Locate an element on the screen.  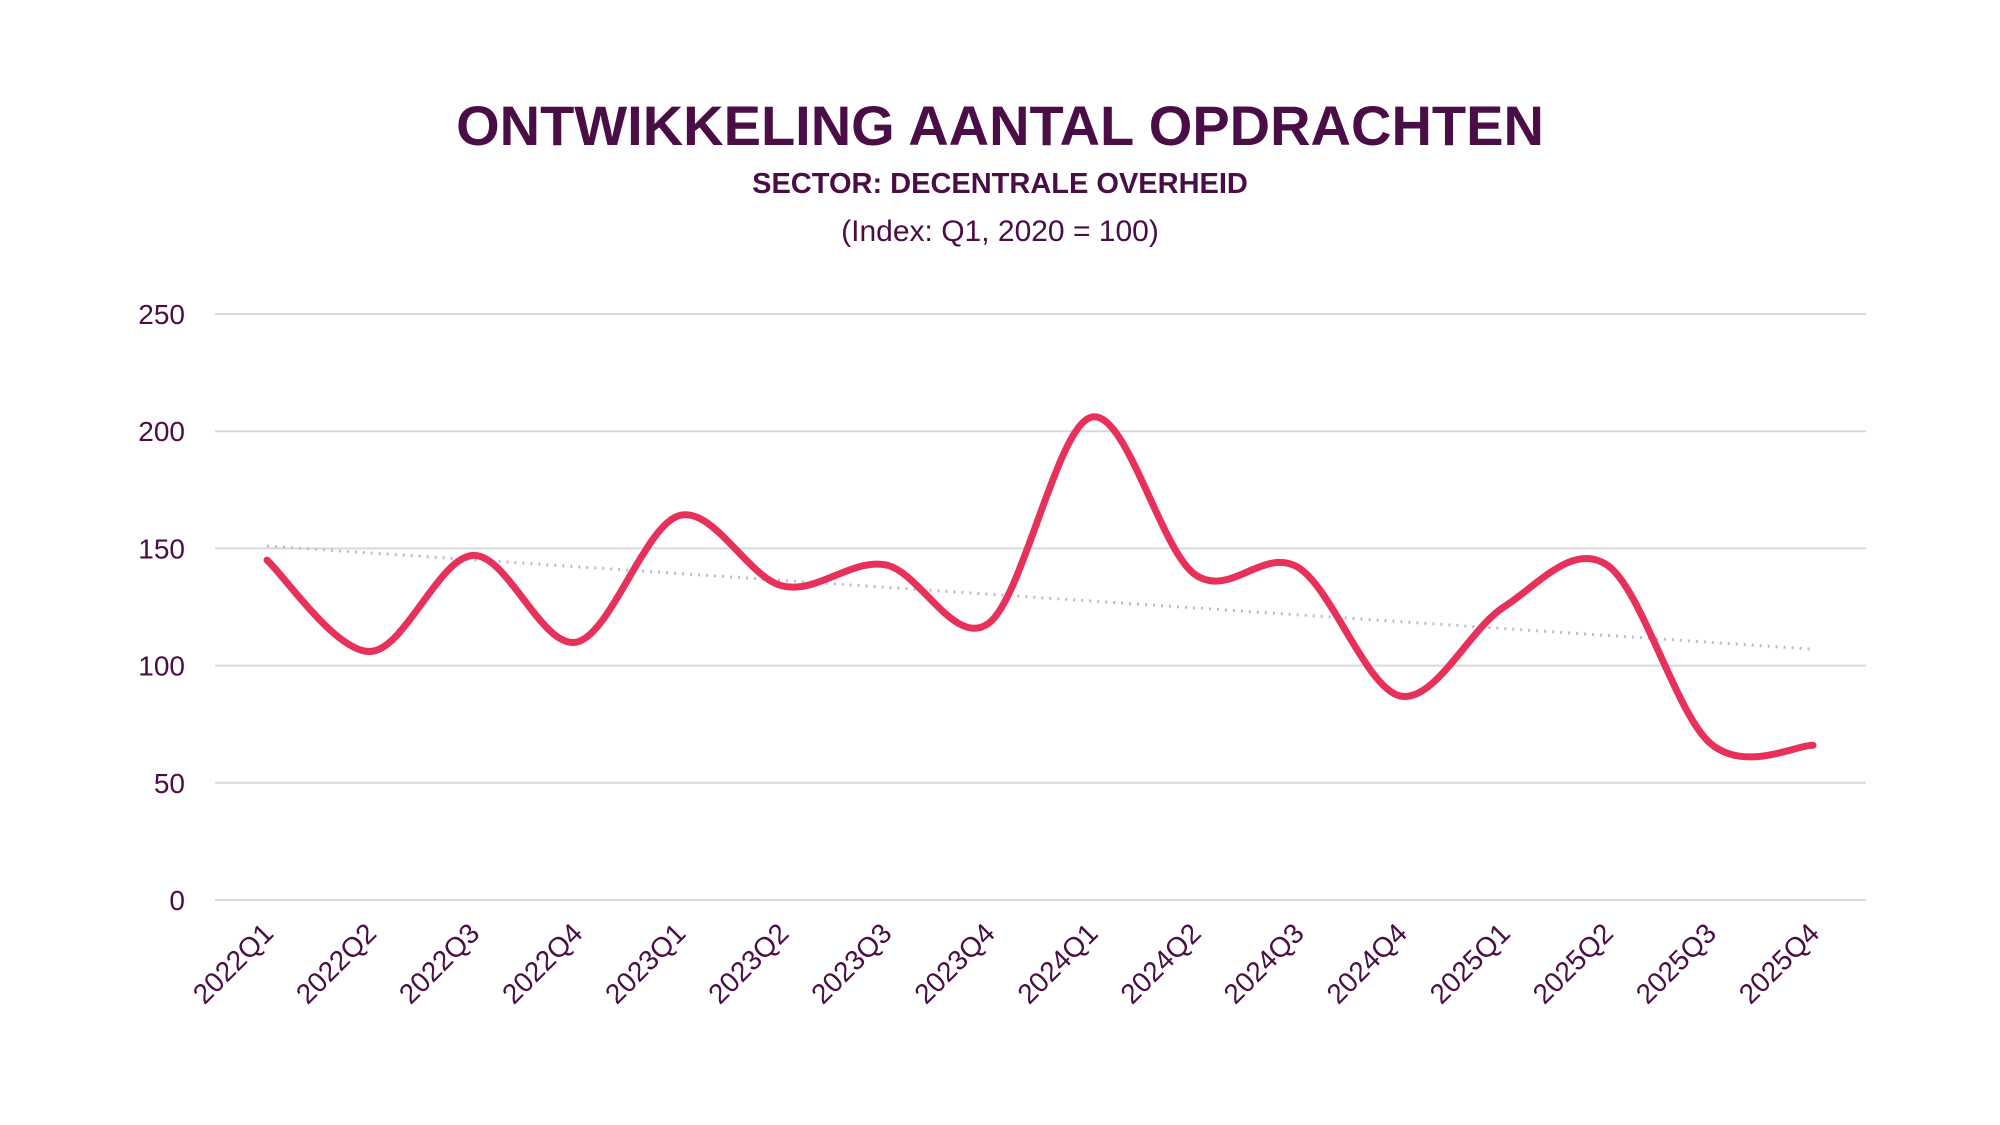
x-tick-label: 2022Q2 is located at coordinates (336, 963).